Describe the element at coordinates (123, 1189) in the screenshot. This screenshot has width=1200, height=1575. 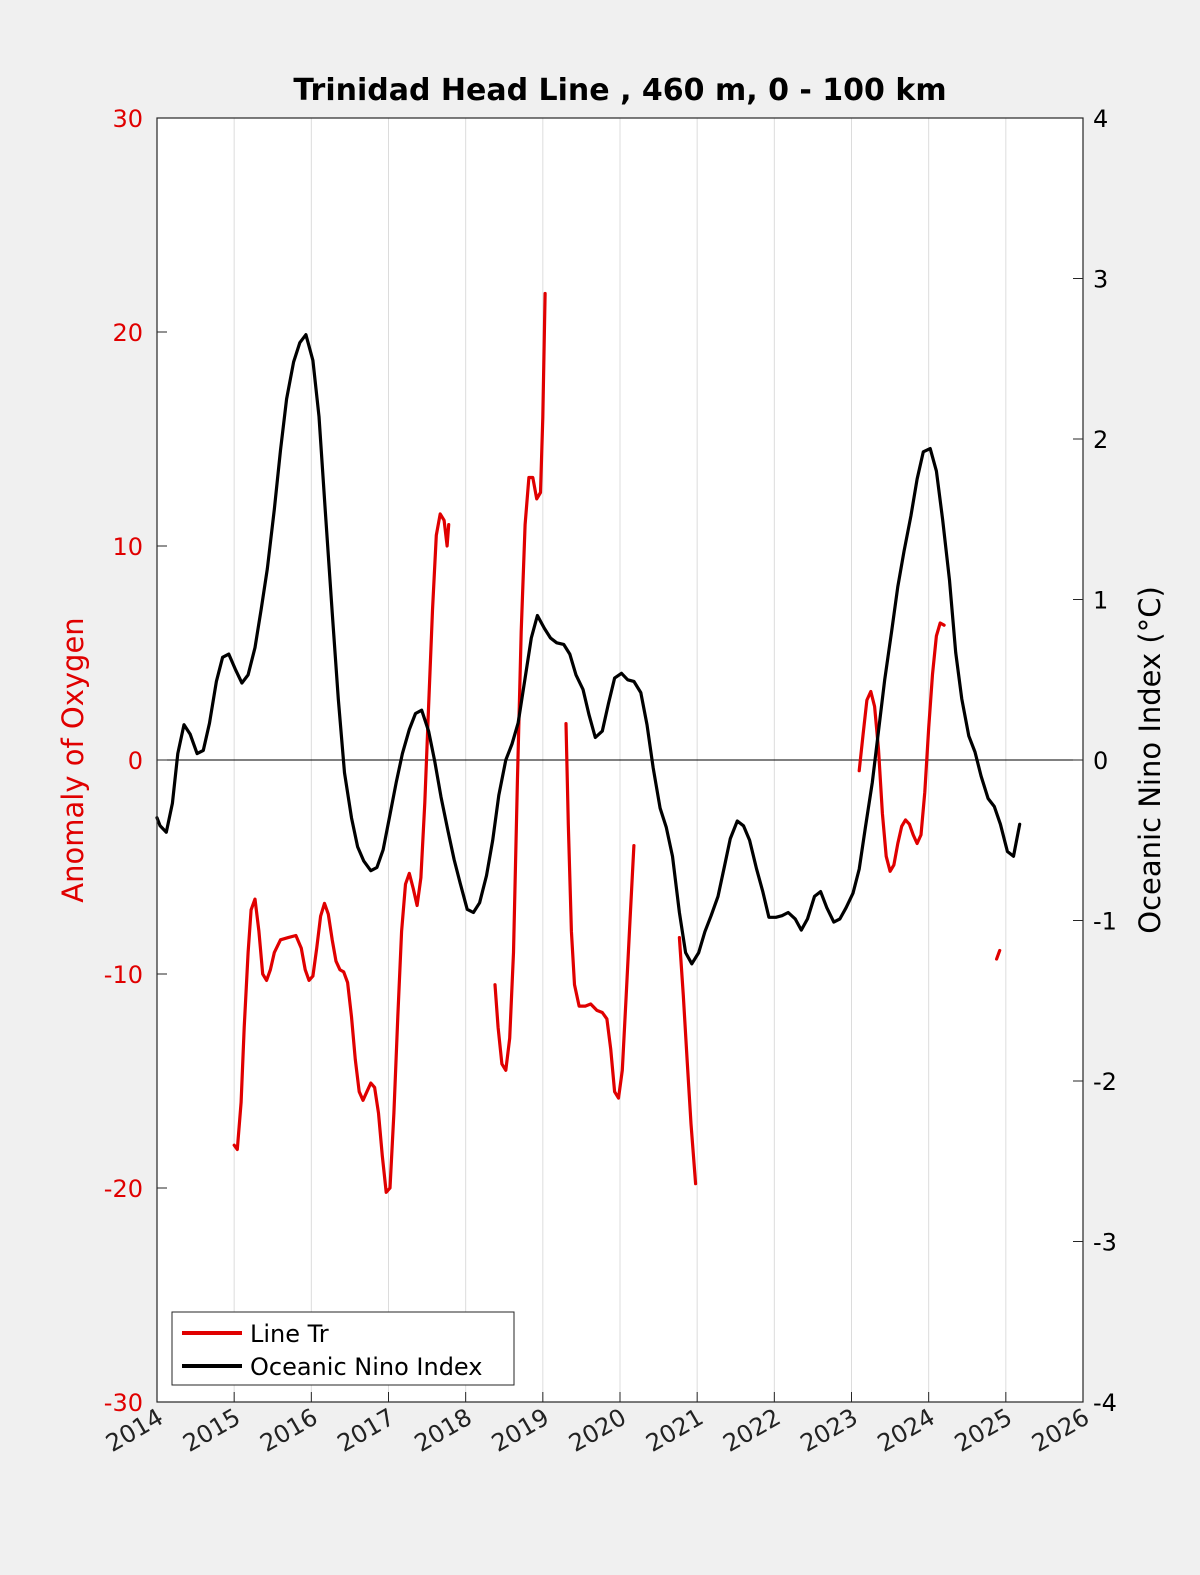
I see `y-tick-label: -20` at that location.